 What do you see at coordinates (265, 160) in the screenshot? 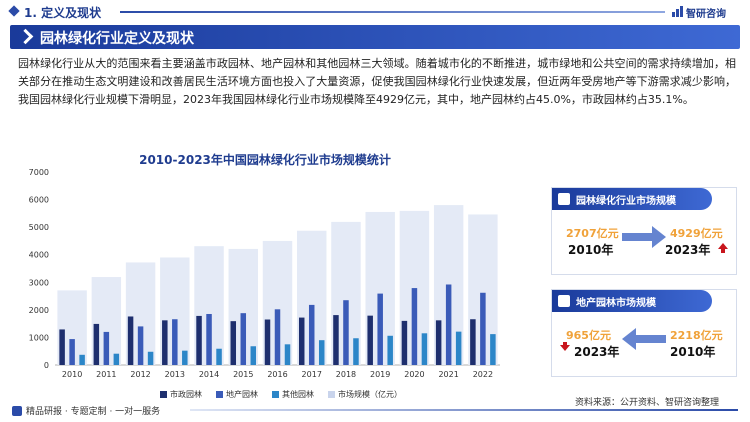
I see `chart-title: 2010-2023年中国园林绿化行业市场规模统计` at bounding box center [265, 160].